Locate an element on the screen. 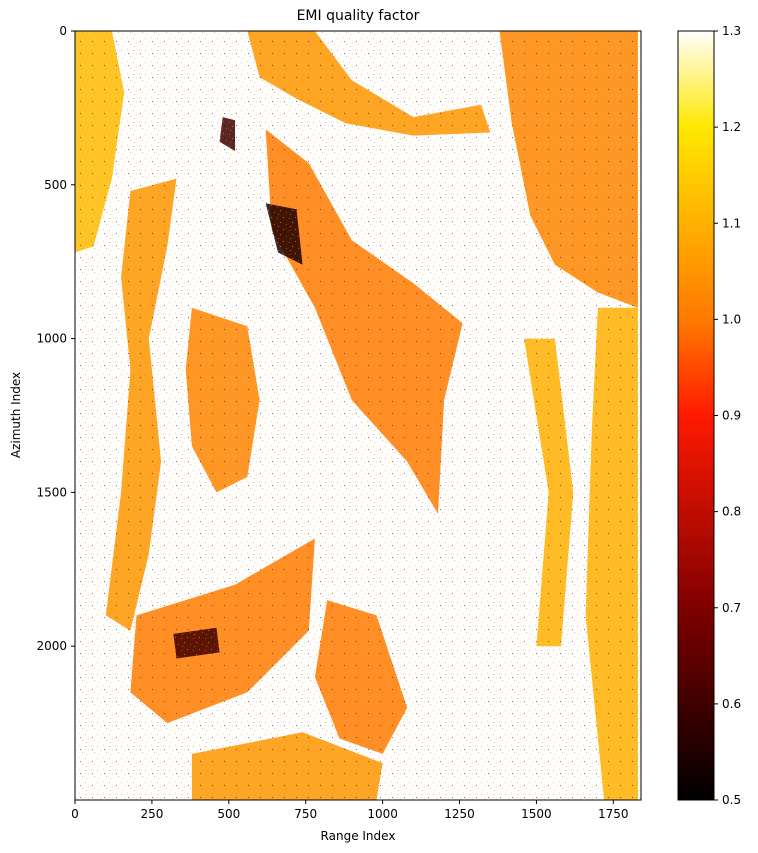 This screenshot has height=853, width=758. x-tick-label: 1000 is located at coordinates (382, 814).